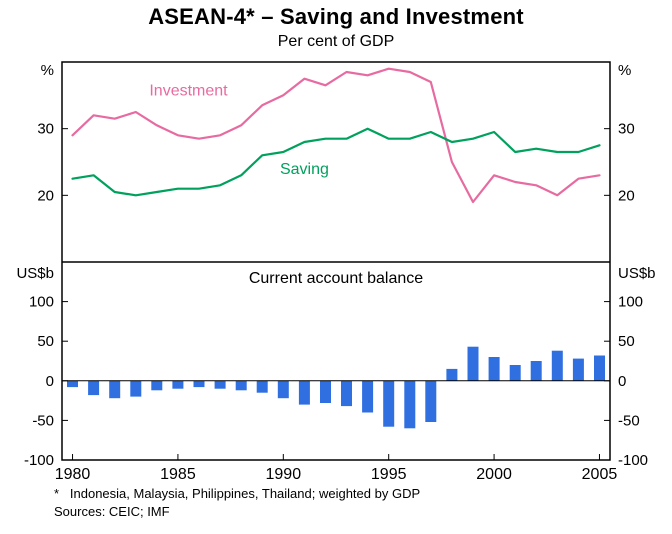 This screenshot has width=672, height=534. Describe the element at coordinates (45, 341) in the screenshot. I see `y-tick-label-left: 50` at that location.